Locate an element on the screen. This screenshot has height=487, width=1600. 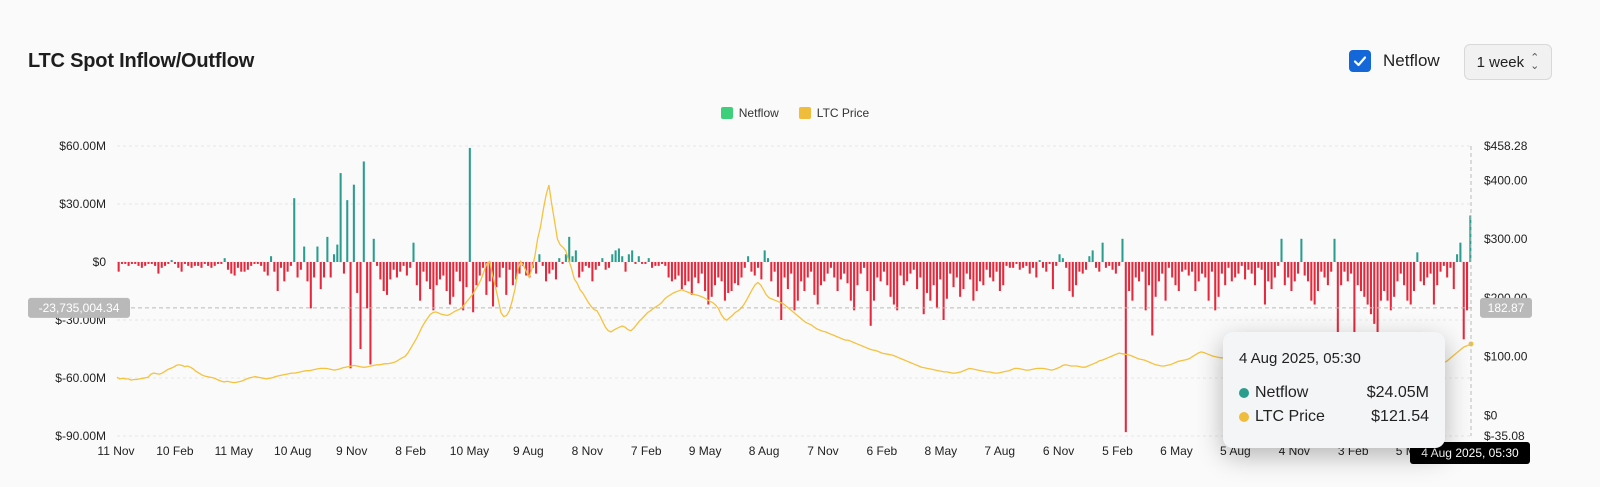
tooltip-value-netflow: $24.05M is located at coordinates (1397, 392).